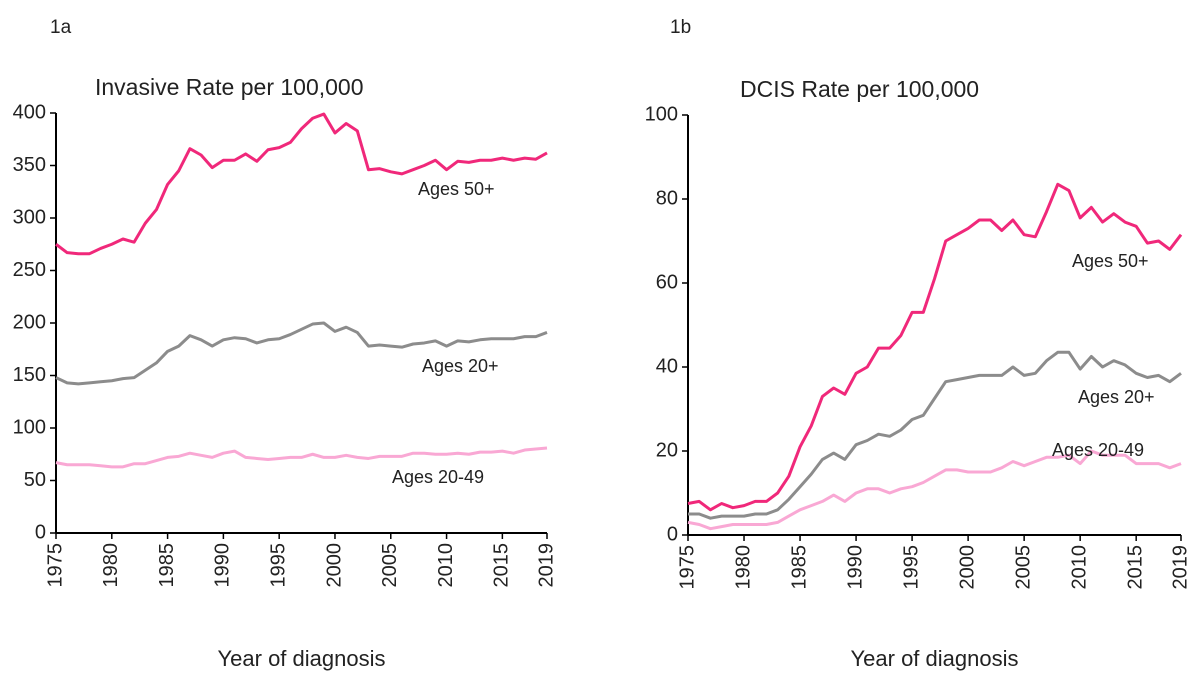 This screenshot has height=675, width=1196. I want to click on y-tick-label: 350, so click(29, 165).